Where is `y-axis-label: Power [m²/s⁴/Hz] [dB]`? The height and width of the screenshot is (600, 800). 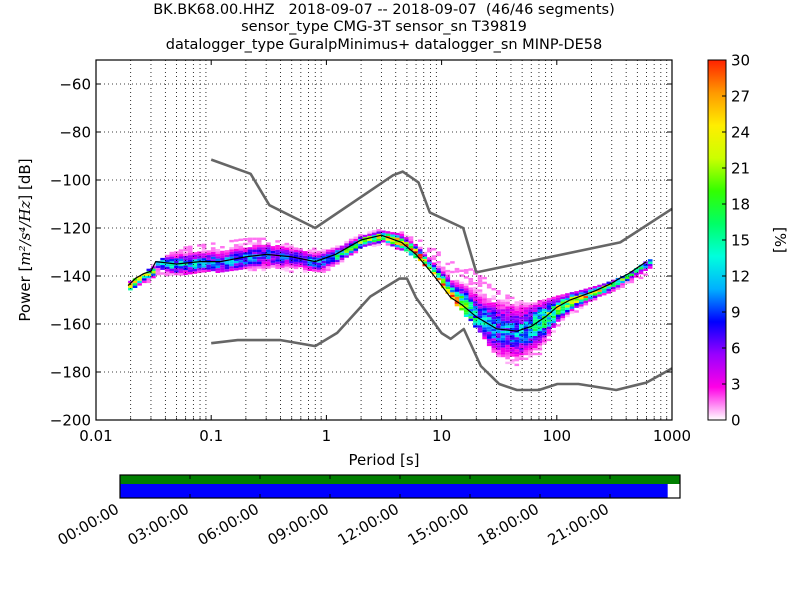
y-axis-label: Power [m²/s⁴/Hz] [dB] is located at coordinates (25, 239).